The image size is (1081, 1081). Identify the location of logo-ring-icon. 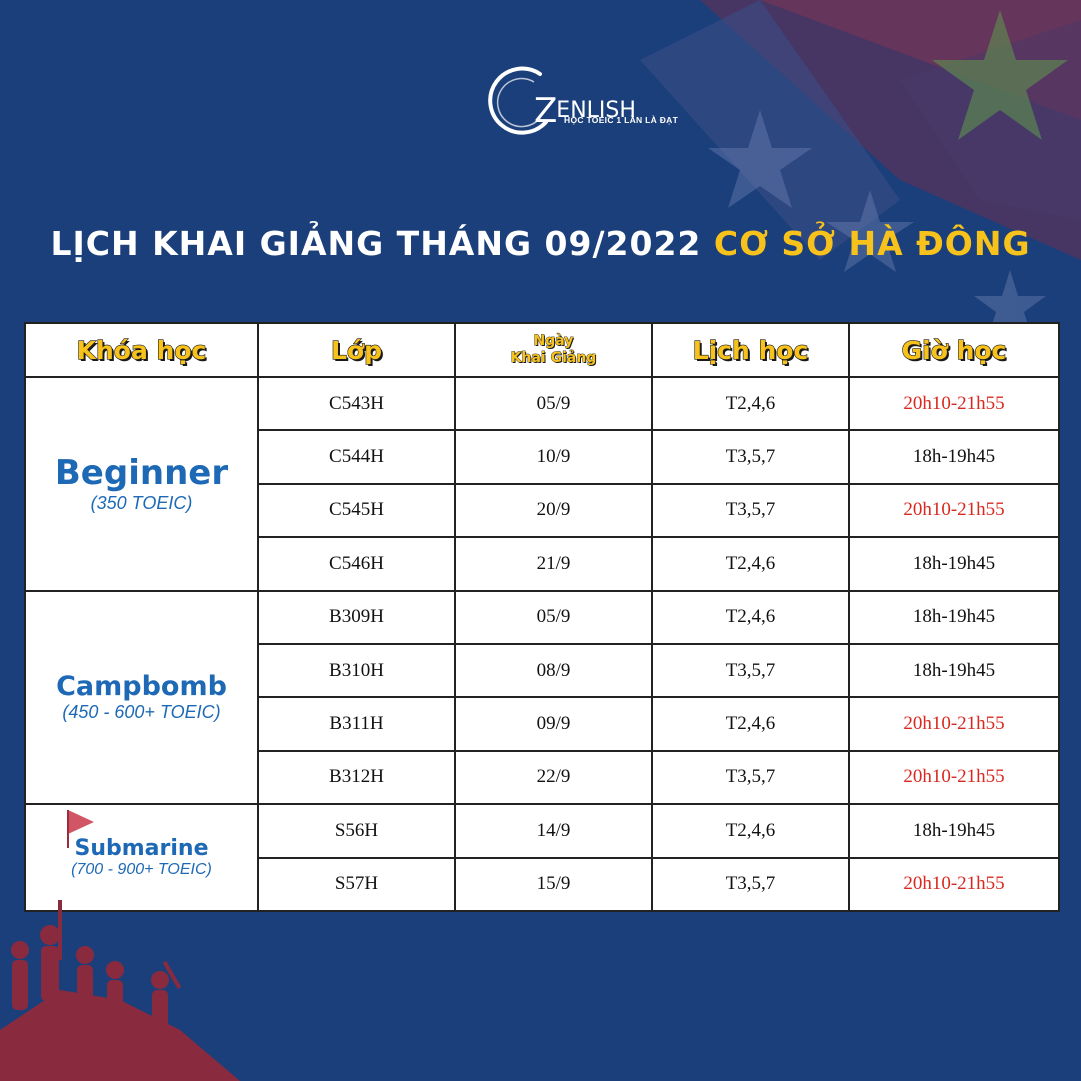
(518, 100).